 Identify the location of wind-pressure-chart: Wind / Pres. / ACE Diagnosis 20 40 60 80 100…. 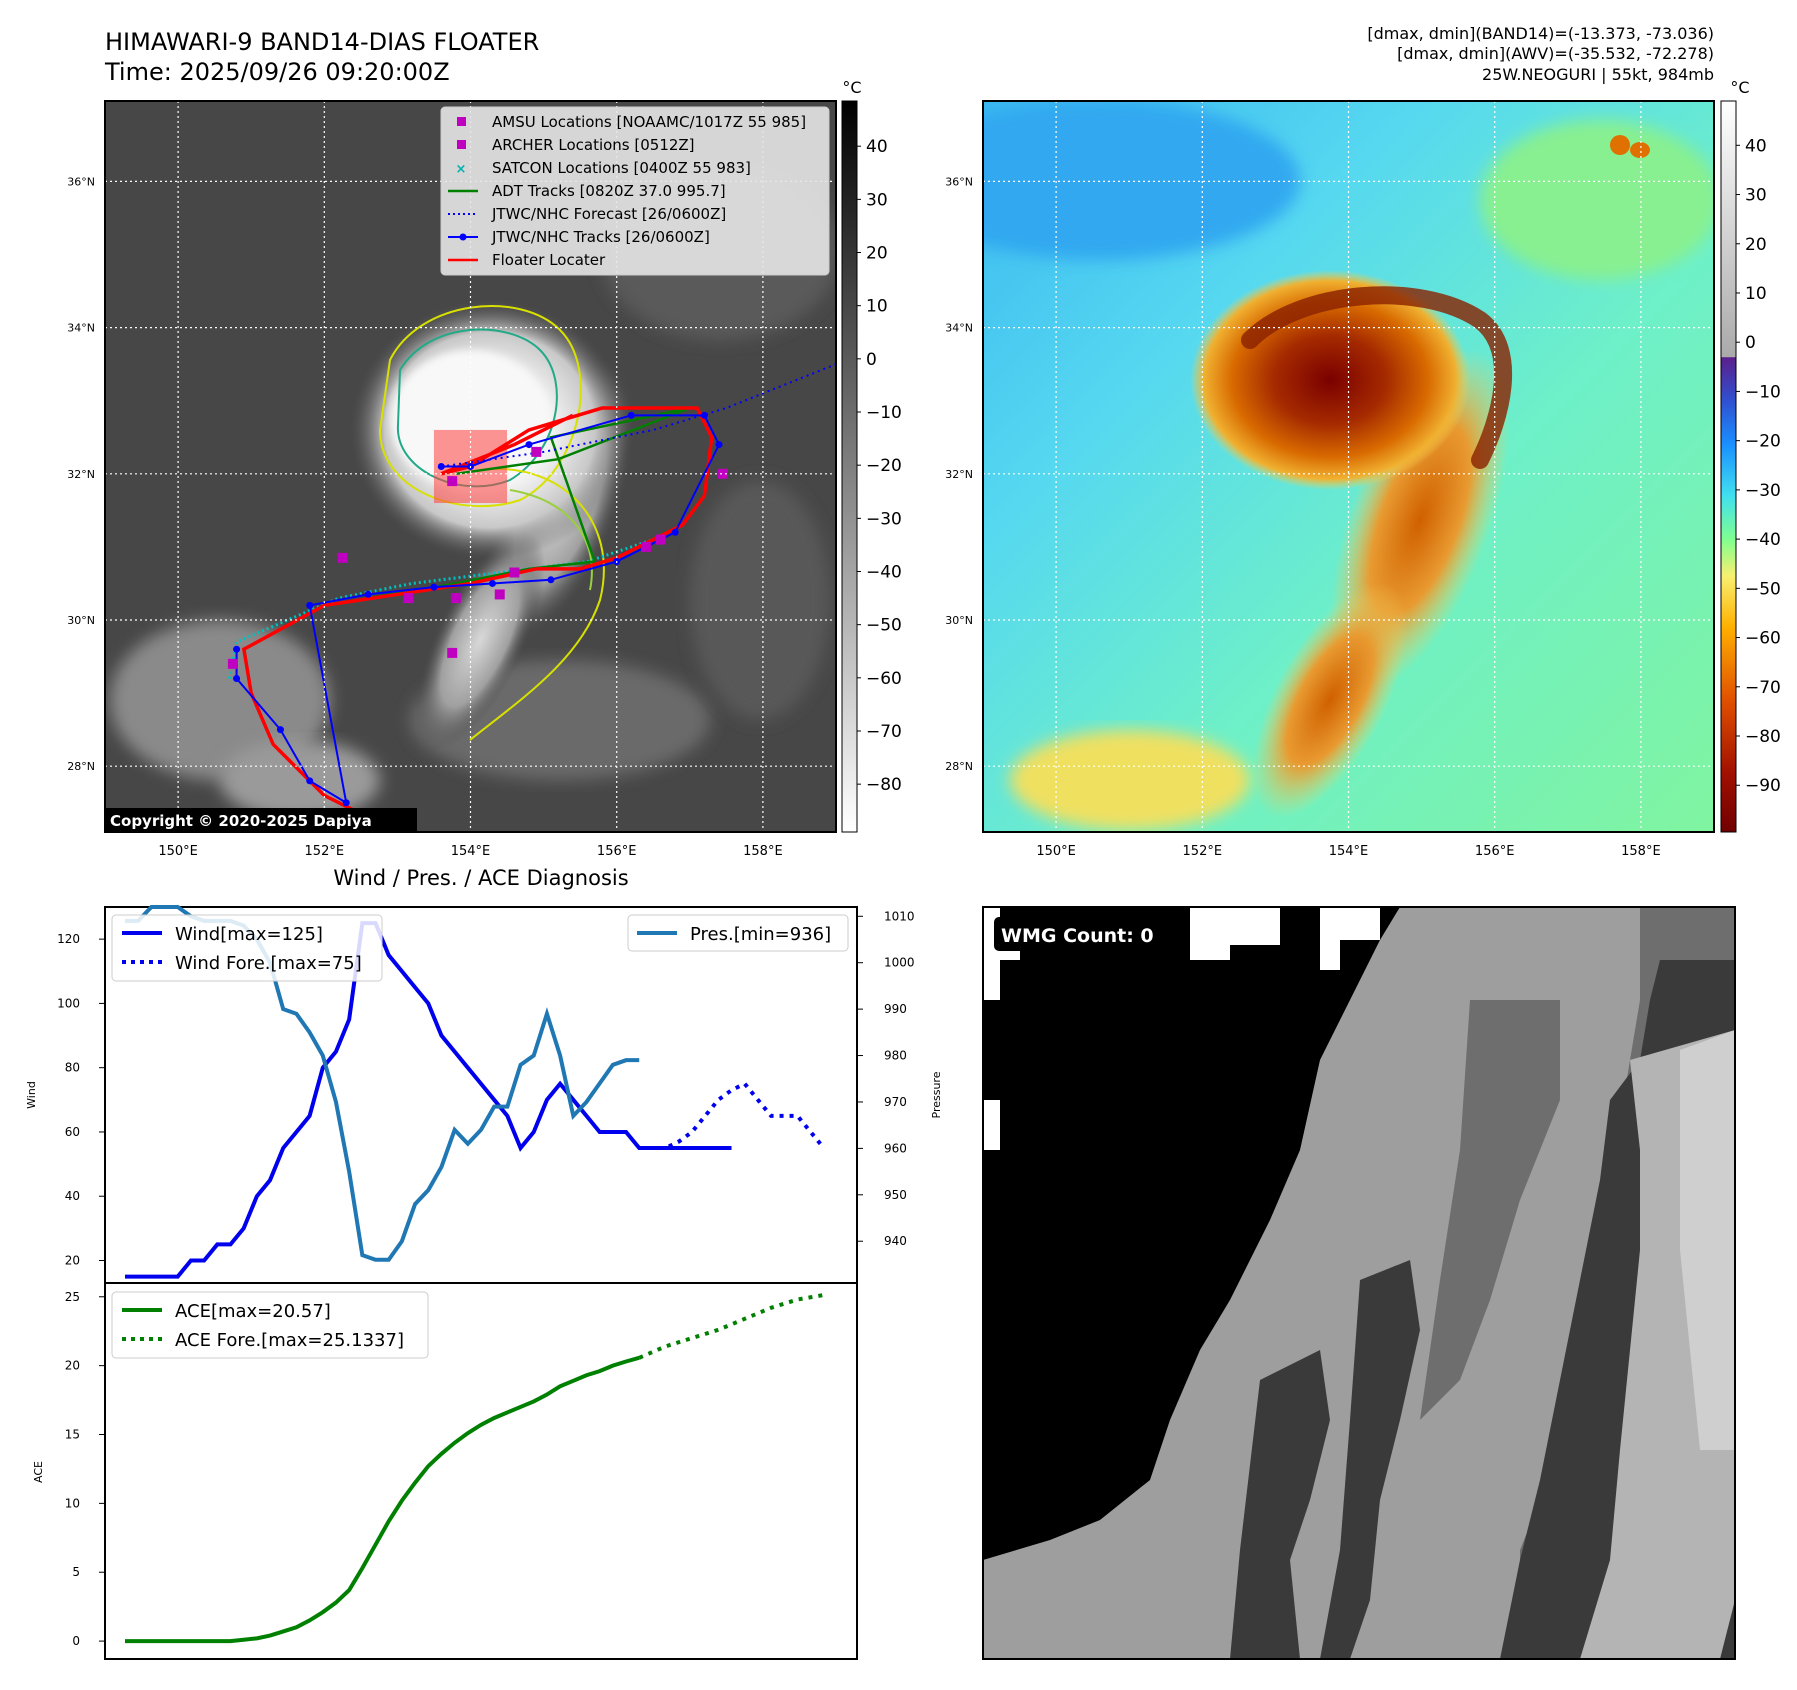
(484, 1075).